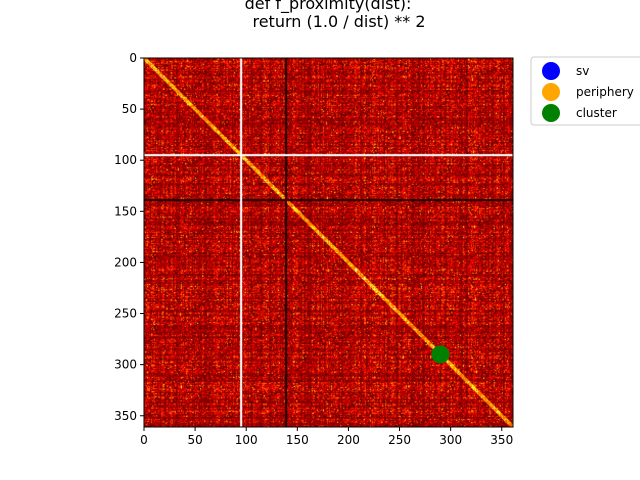  Describe the element at coordinates (125, 416) in the screenshot. I see `y-tick-label: 350` at that location.